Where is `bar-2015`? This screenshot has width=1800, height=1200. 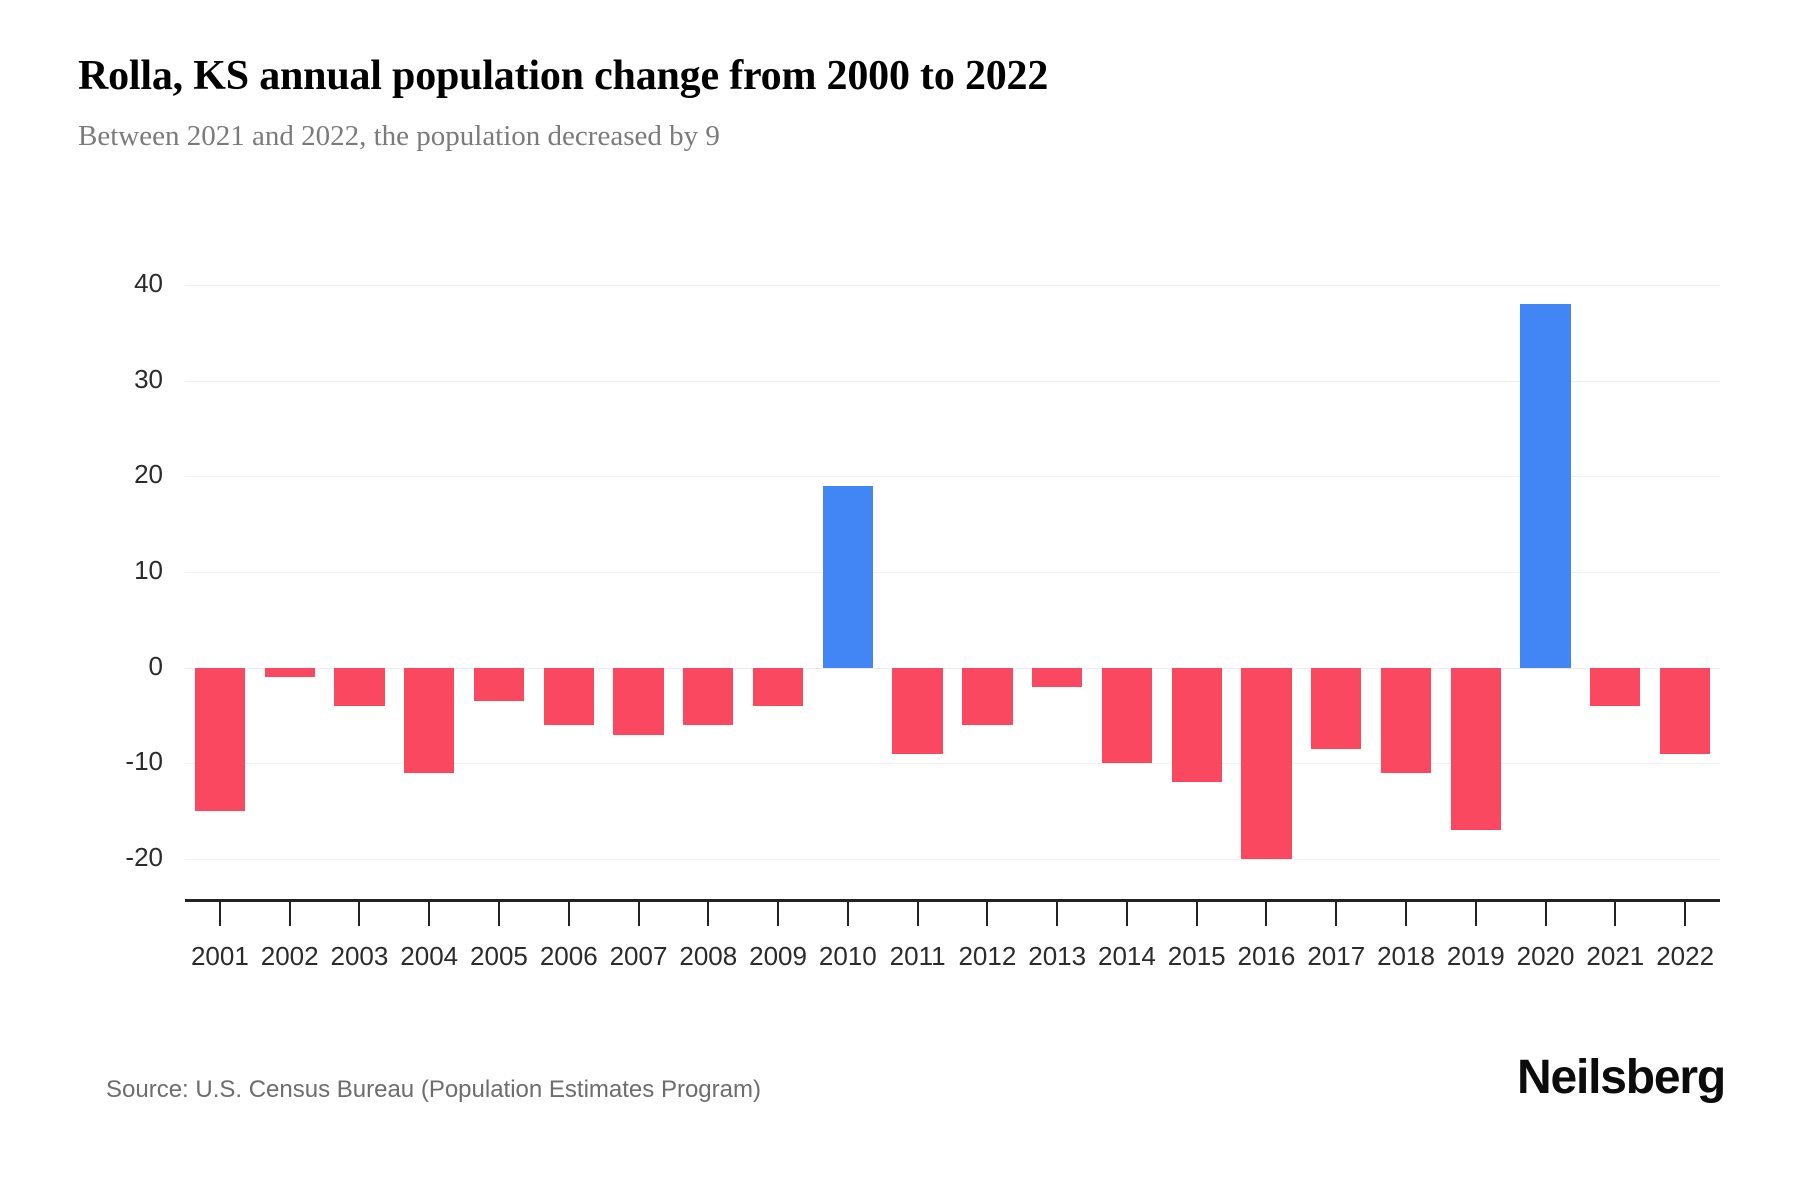 bar-2015 is located at coordinates (1196, 725).